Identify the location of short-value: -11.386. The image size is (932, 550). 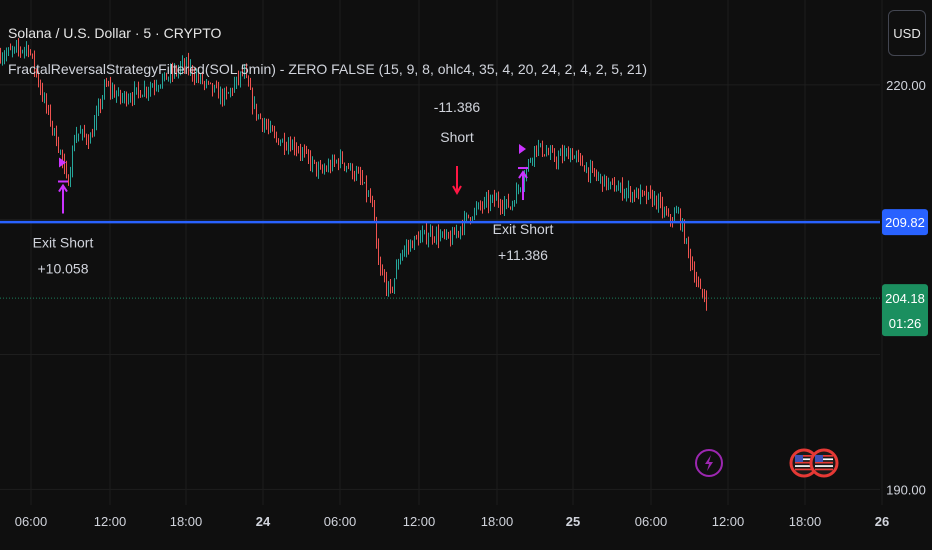
(457, 107).